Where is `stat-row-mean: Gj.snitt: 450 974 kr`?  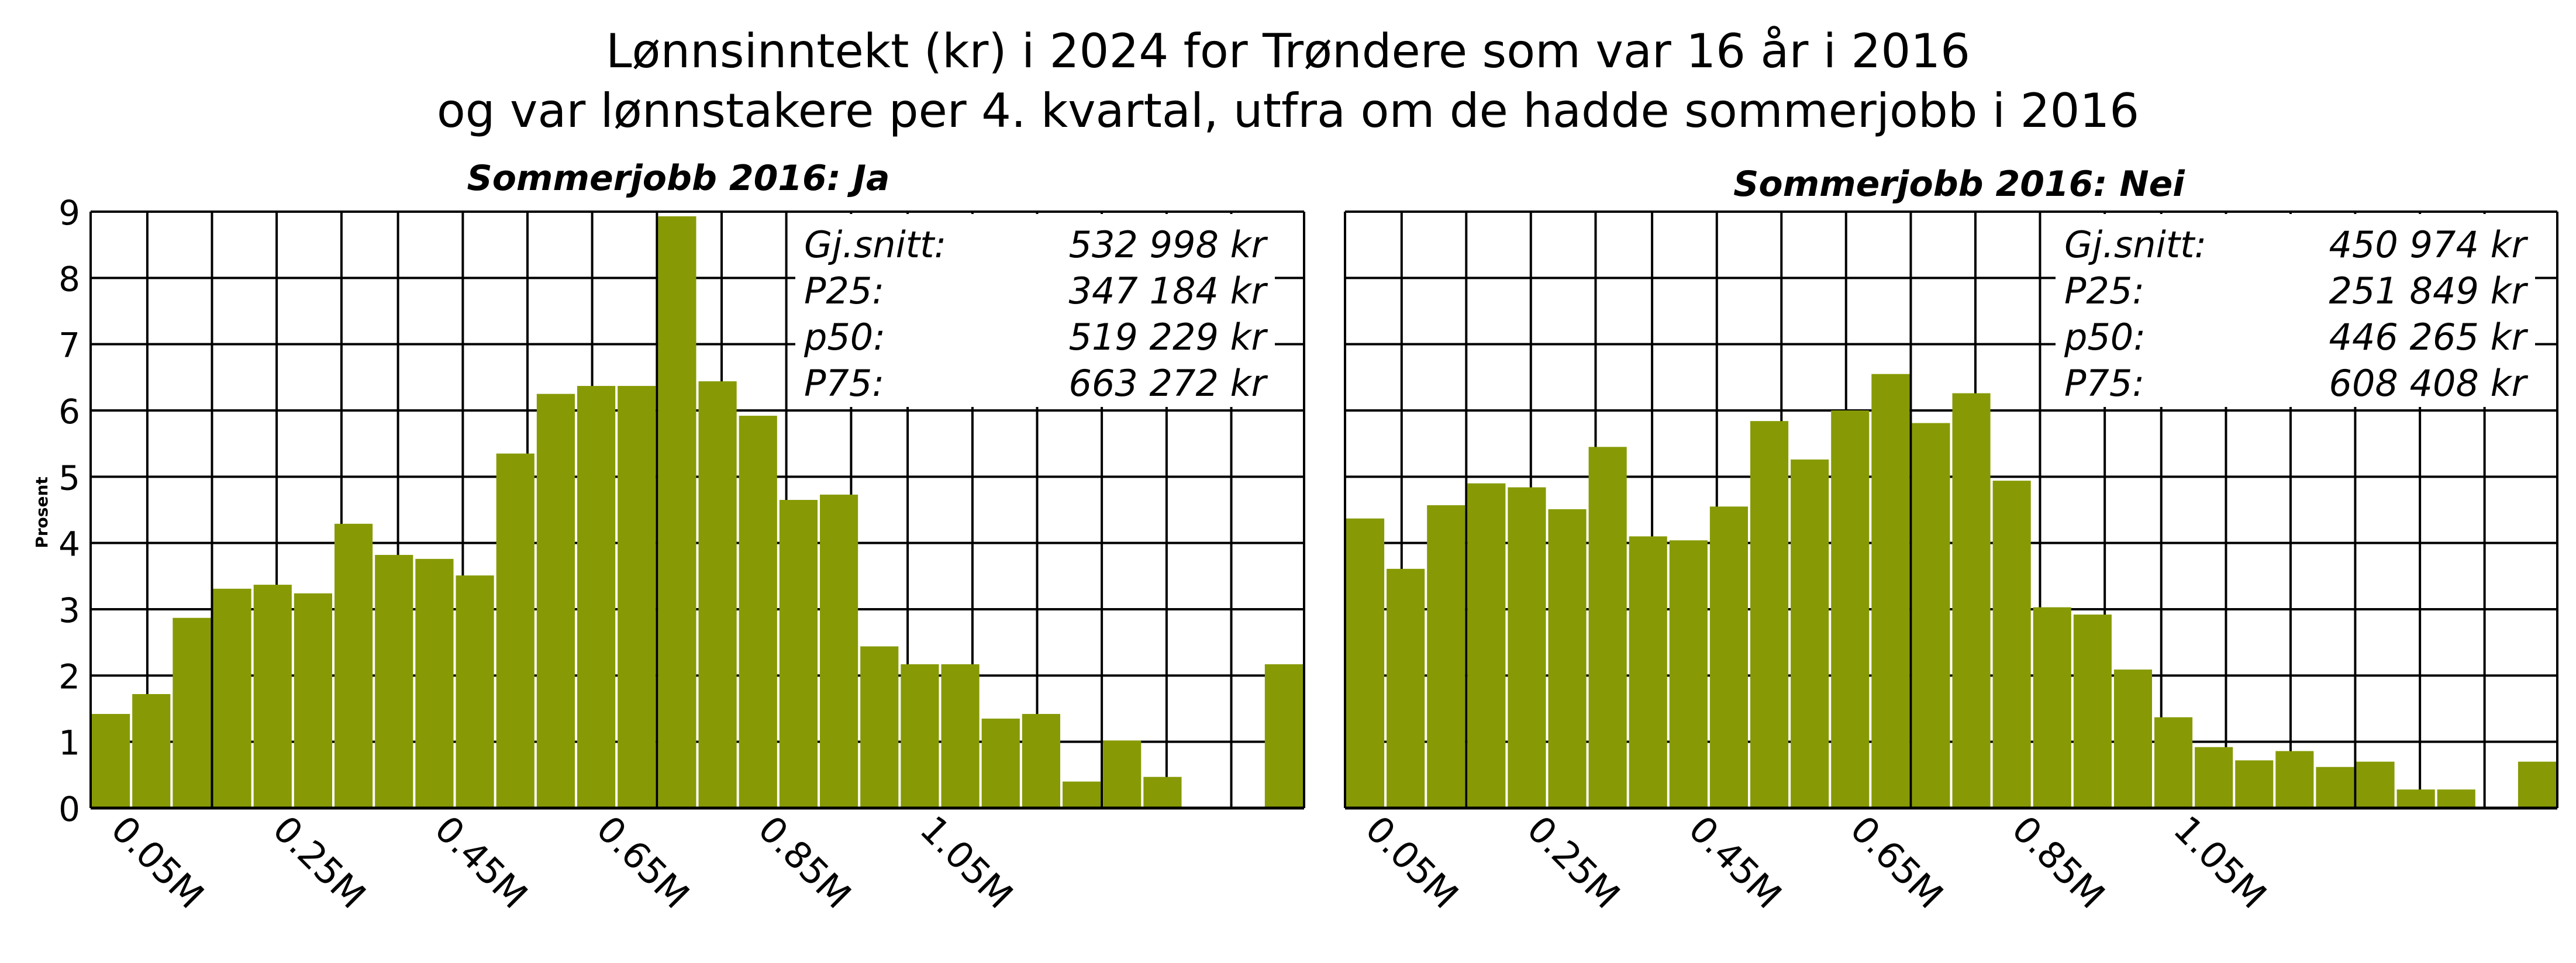 stat-row-mean: Gj.snitt: 450 974 kr is located at coordinates (2295, 250).